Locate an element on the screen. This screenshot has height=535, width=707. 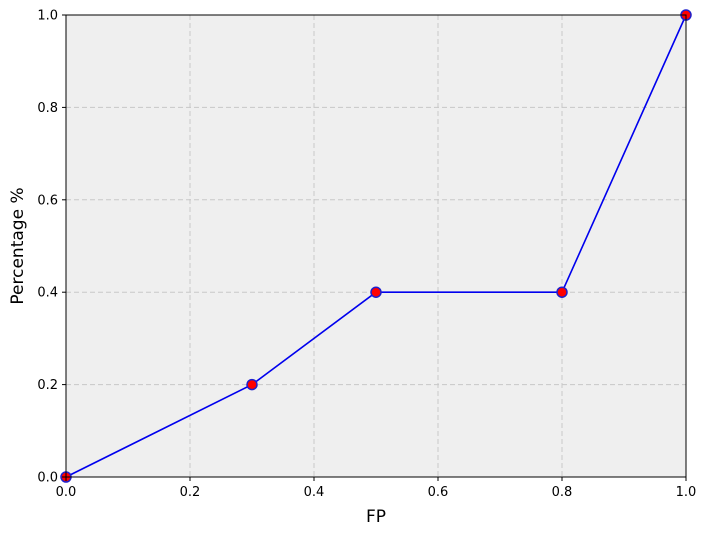
x-axis-ticks: 0.0 0.2 0.4 0.6 0.8 1.0 is located at coordinates (376, 488).